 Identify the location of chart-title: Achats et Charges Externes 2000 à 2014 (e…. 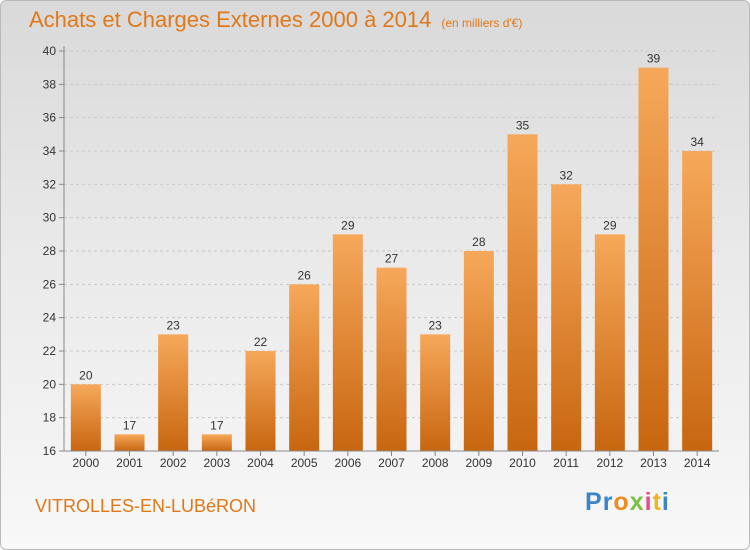
(275, 20).